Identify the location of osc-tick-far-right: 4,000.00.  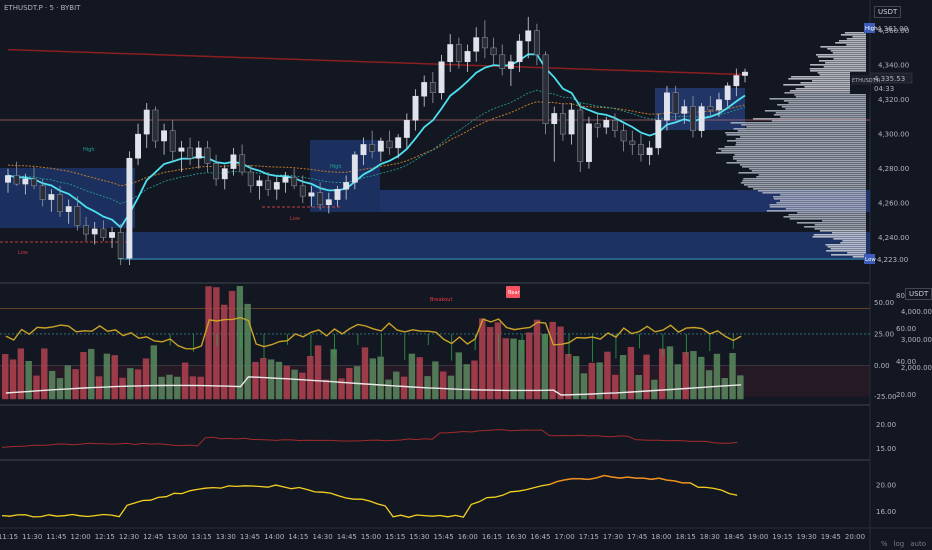
(916, 312).